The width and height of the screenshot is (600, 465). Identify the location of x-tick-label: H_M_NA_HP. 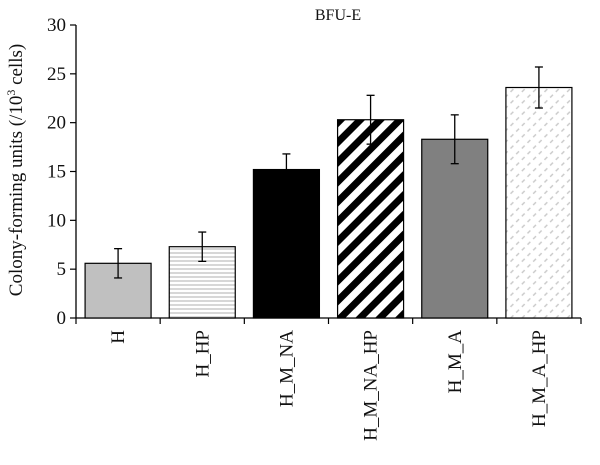
(371, 385).